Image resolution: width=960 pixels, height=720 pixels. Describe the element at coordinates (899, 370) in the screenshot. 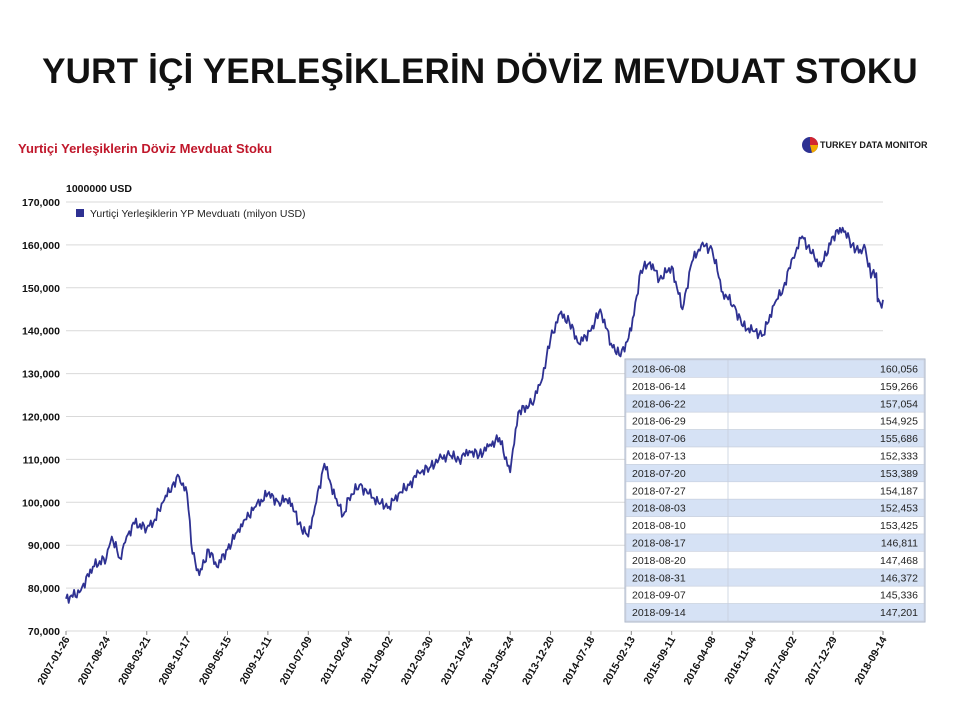

I see `table-cell-value: 160,056` at that location.